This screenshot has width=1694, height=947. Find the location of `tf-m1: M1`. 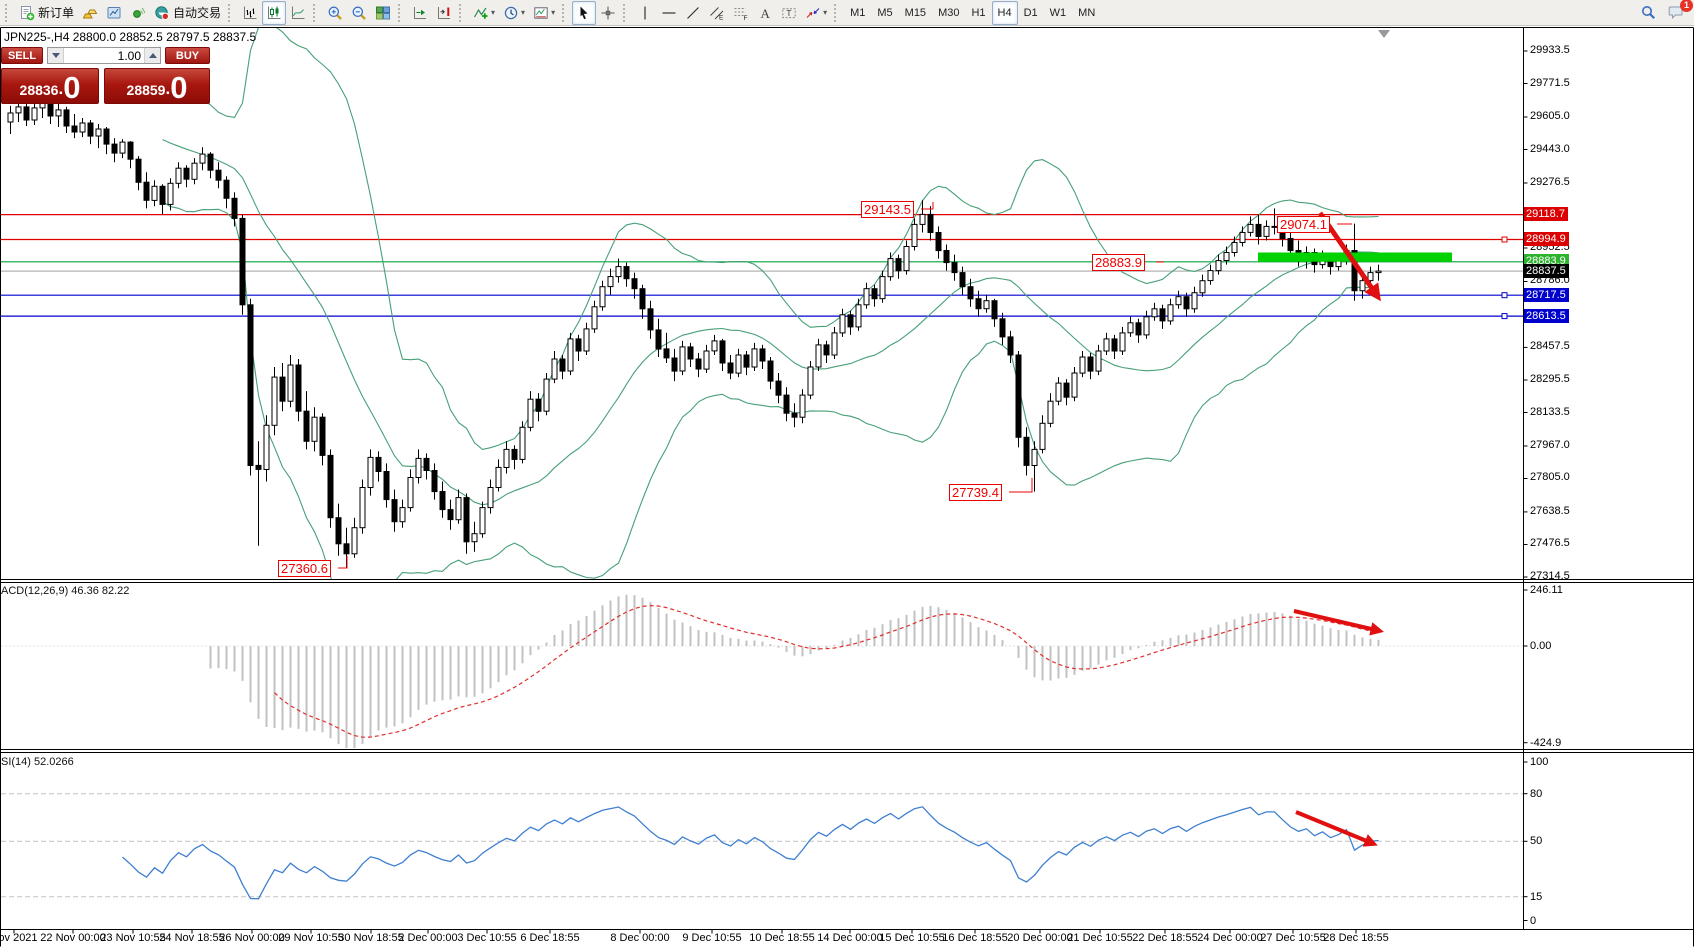

tf-m1: M1 is located at coordinates (857, 13).